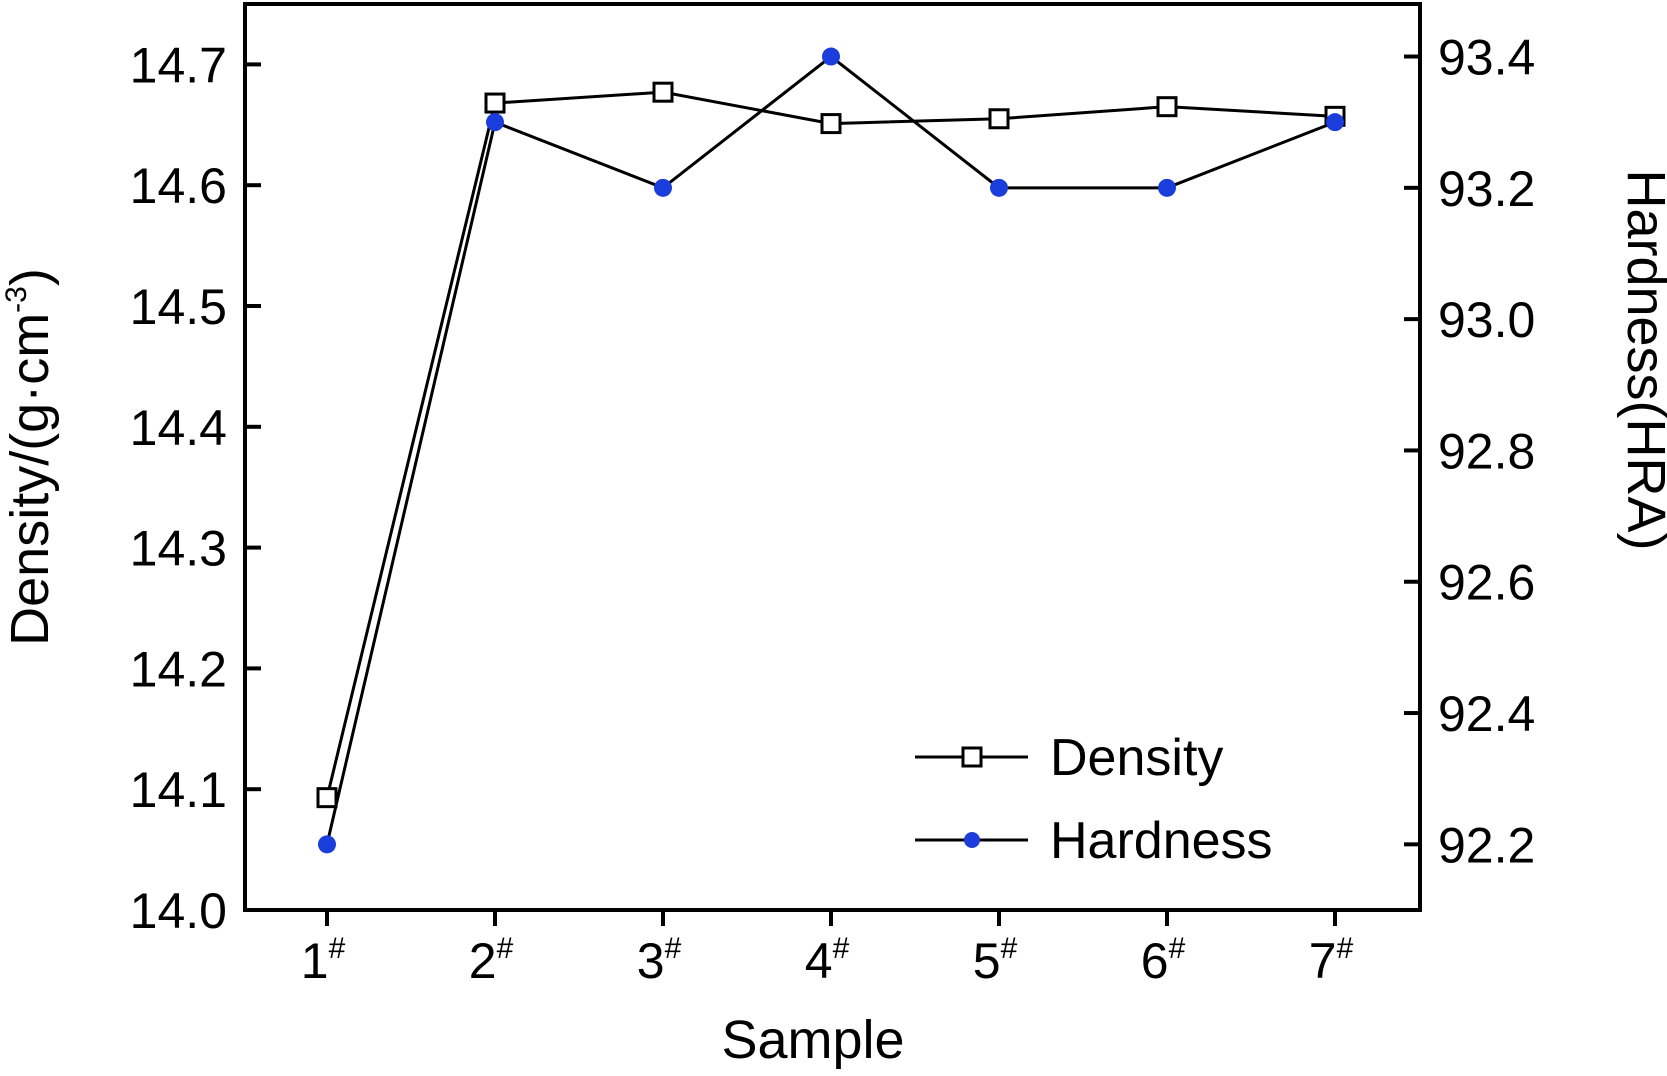 This screenshot has height=1076, width=1667. I want to click on left-tick-label: 14.6, so click(178, 186).